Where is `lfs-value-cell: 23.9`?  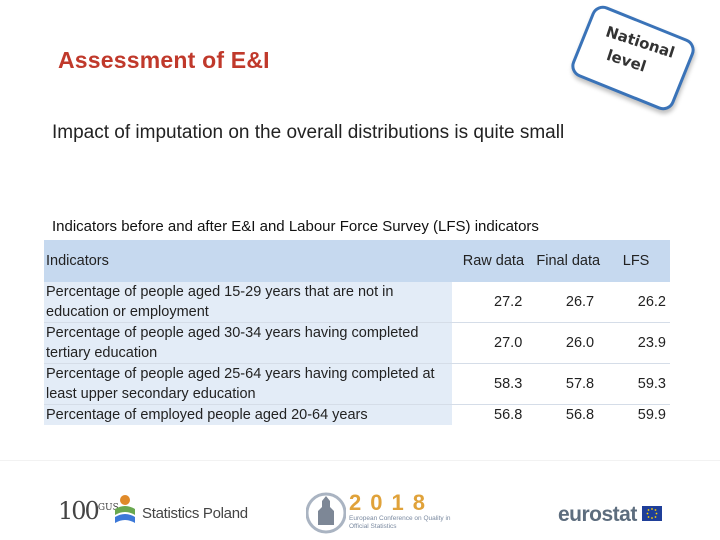
lfs-value-cell: 23.9 is located at coordinates (636, 343).